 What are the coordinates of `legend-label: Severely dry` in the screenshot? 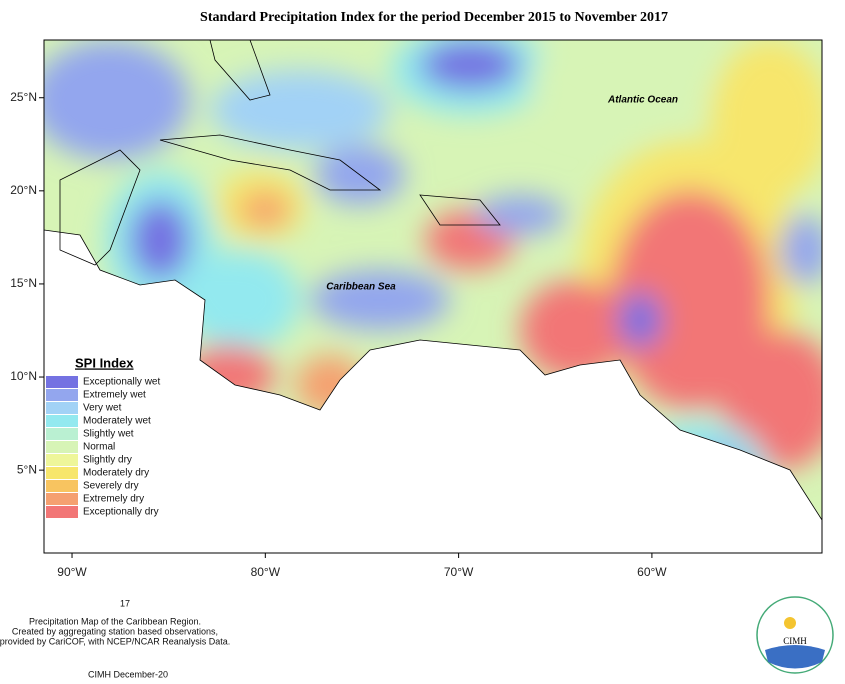 It's located at (111, 486).